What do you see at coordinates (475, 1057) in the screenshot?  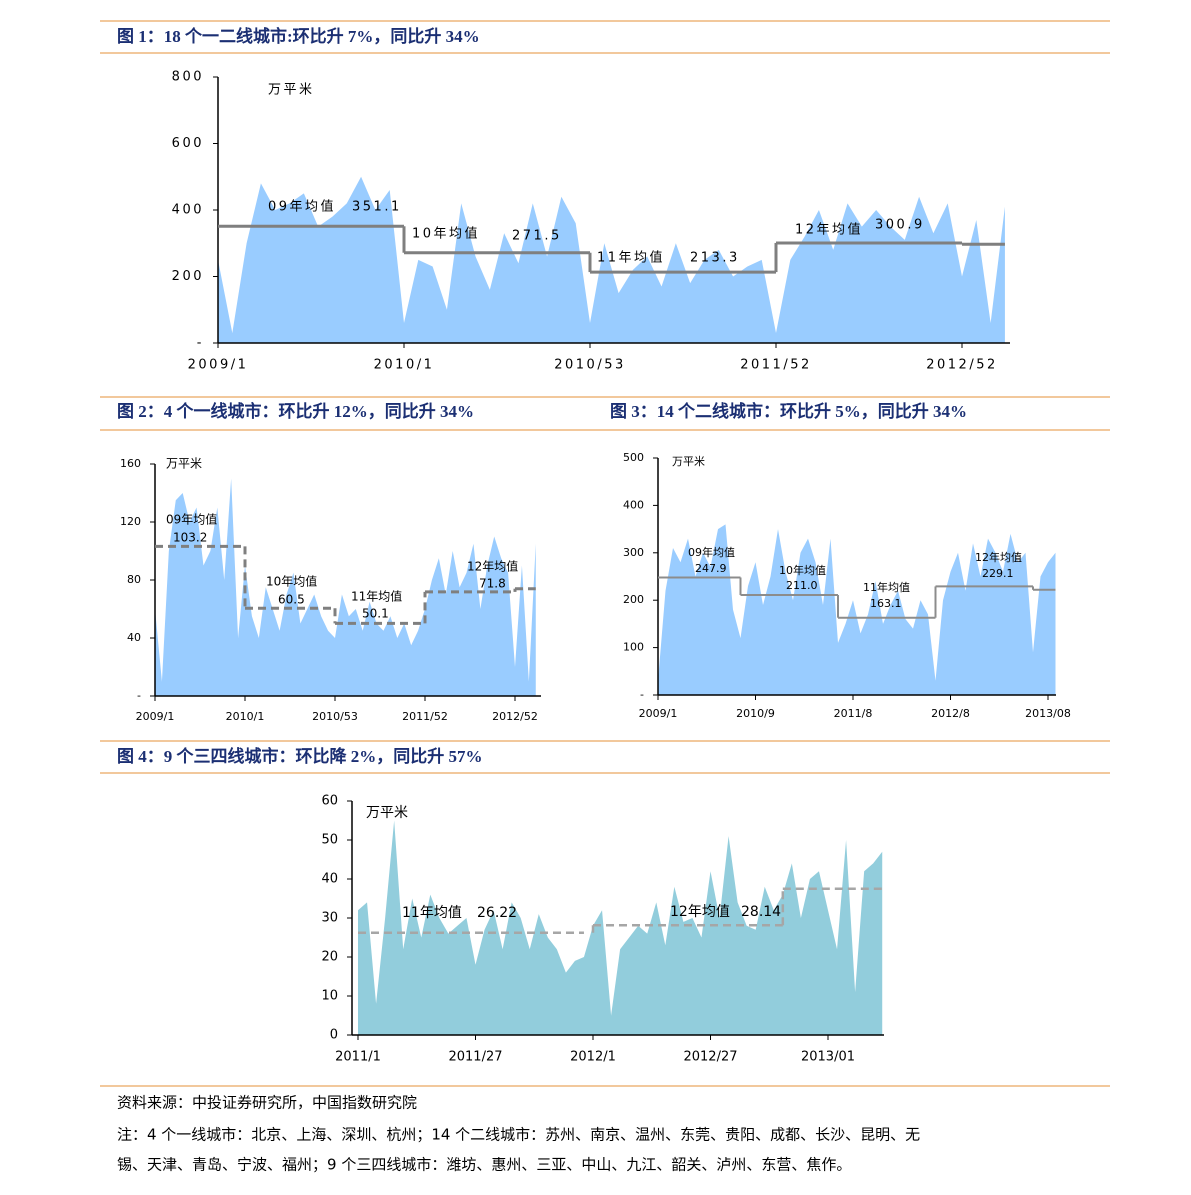 I see `x-tick-label: 2011/27` at bounding box center [475, 1057].